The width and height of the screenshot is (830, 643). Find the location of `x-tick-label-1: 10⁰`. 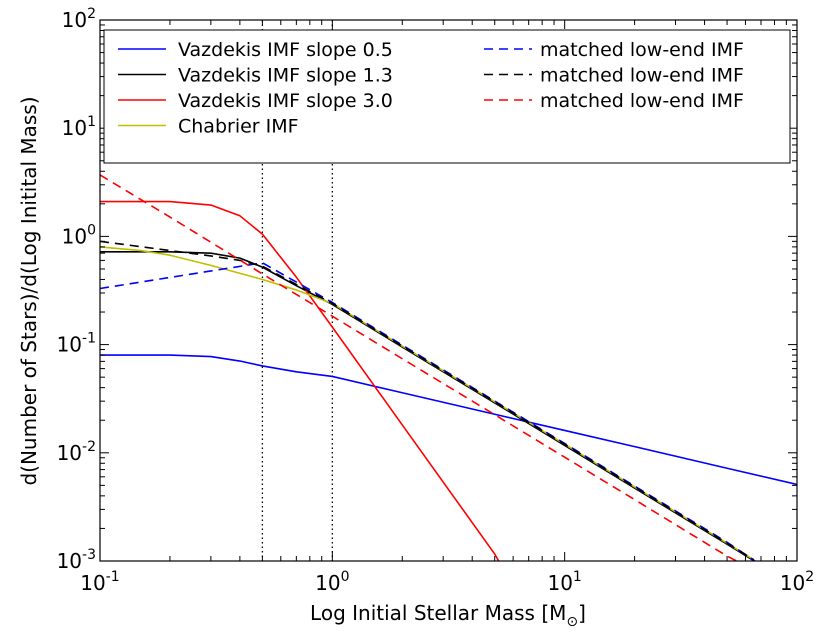

x-tick-label-1: 10⁰ is located at coordinates (332, 582).